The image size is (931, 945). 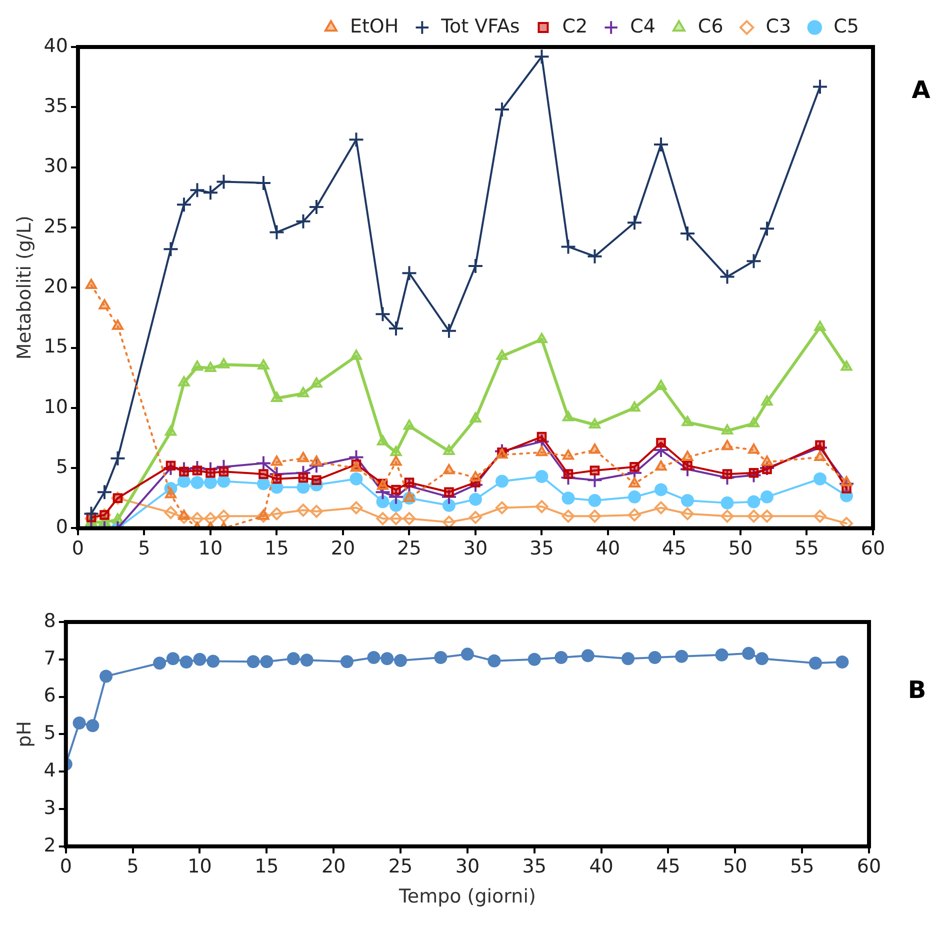 I want to click on y-tick-label: 40, so click(x=56, y=45).